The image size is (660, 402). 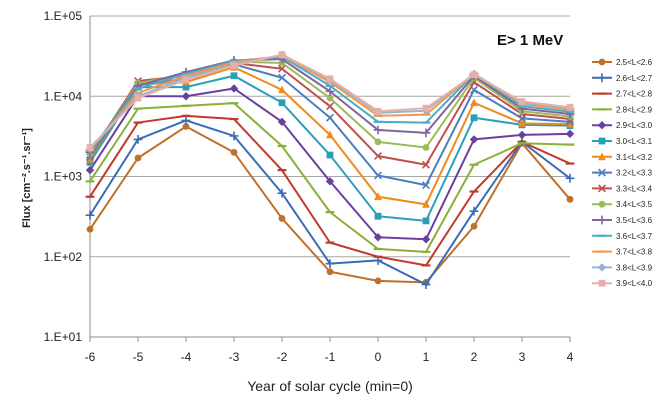 I want to click on y-tick-label: 1.E+05, so click(x=63, y=16).